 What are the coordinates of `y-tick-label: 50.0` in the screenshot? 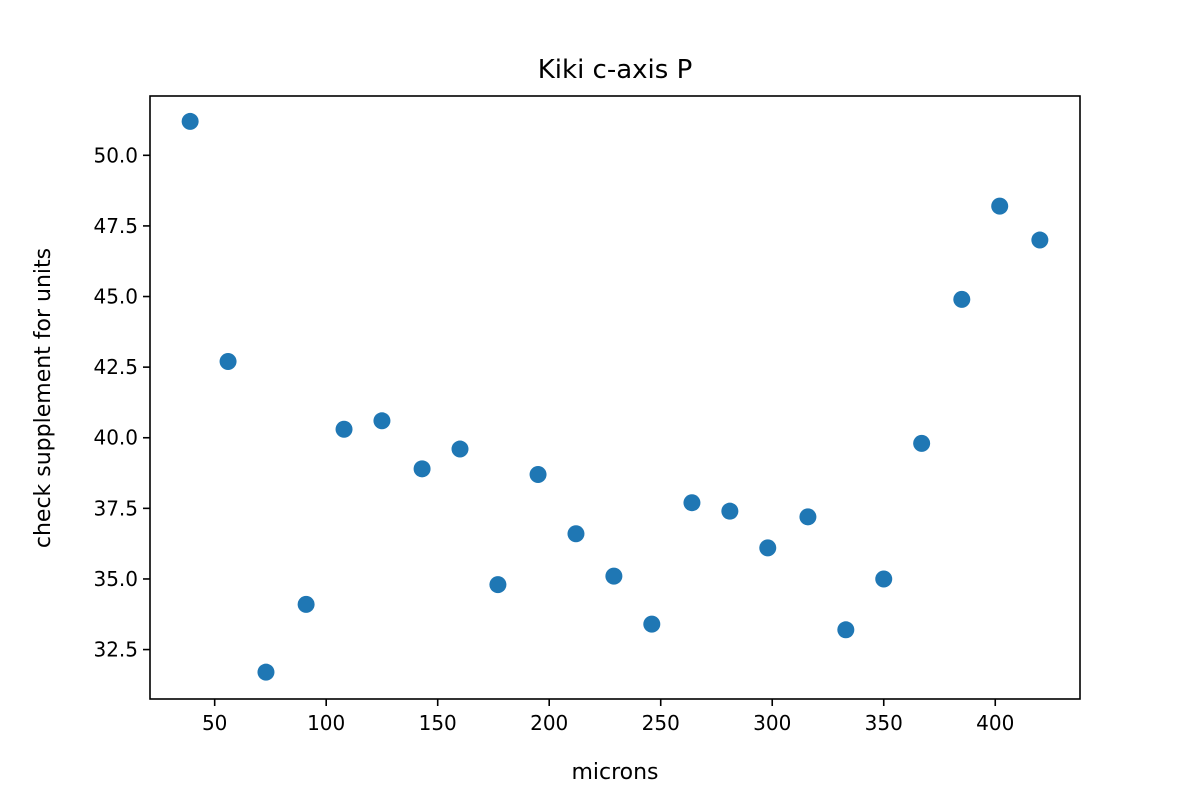 It's located at (115, 155).